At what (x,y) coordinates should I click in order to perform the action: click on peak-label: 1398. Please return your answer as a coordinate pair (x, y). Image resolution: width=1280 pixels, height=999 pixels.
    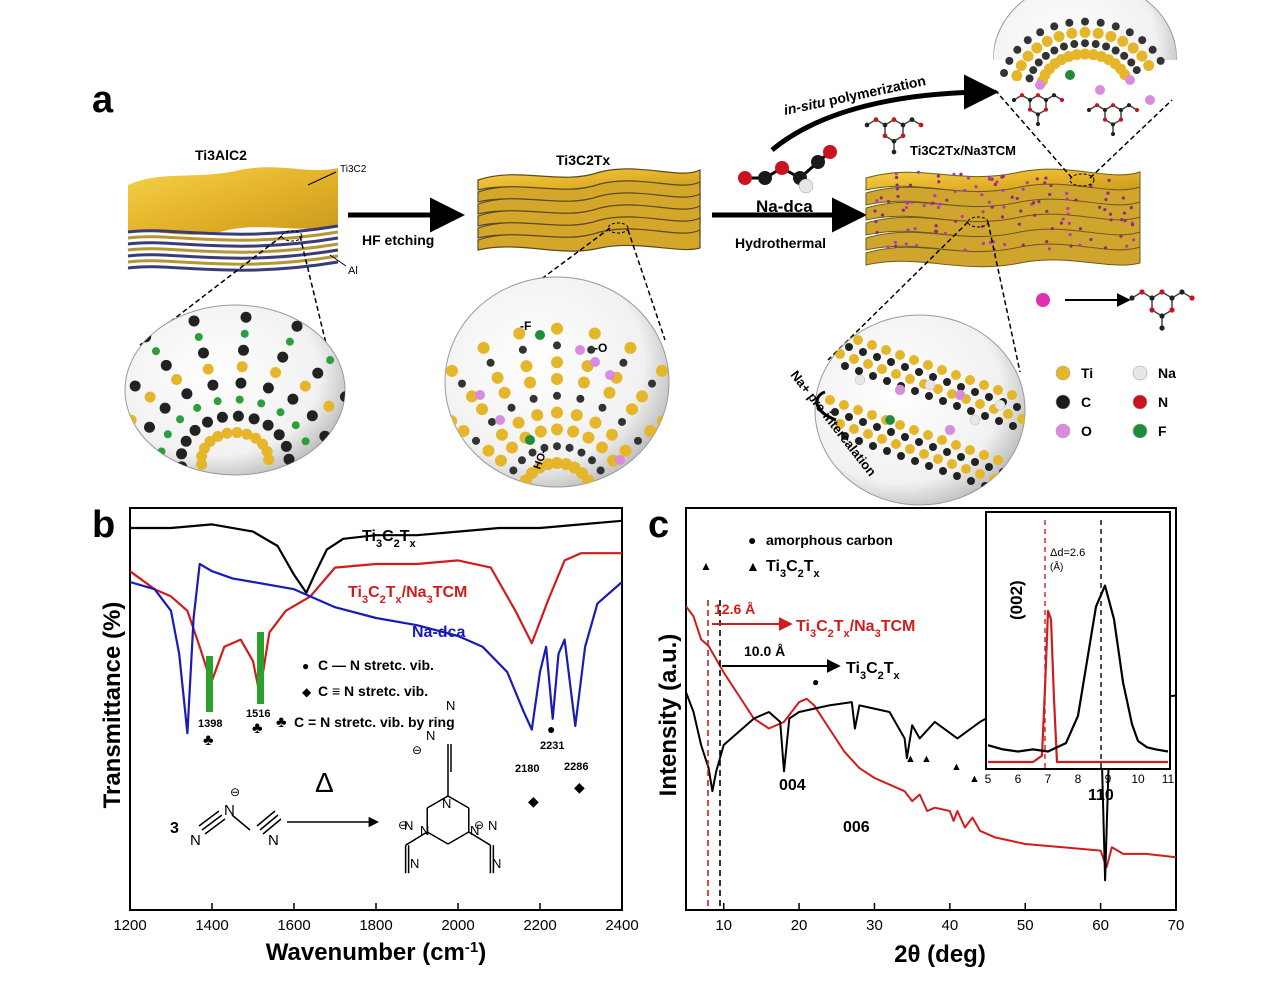
    Looking at the image, I should click on (210, 724).